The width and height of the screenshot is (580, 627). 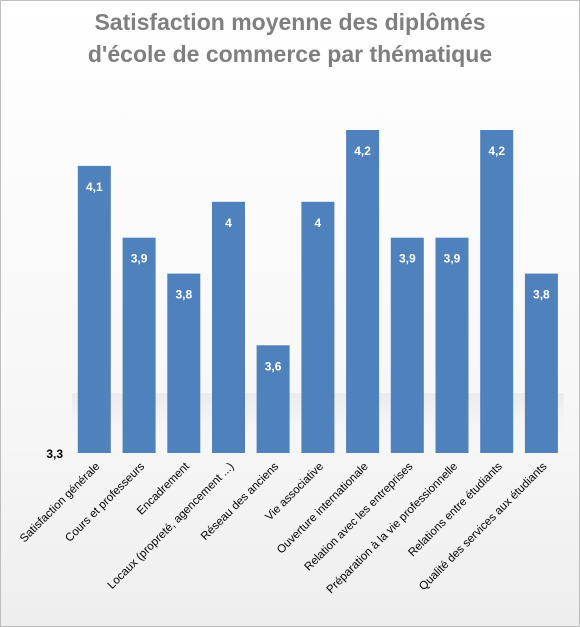 I want to click on value-label-3: 3,8, so click(x=183, y=295).